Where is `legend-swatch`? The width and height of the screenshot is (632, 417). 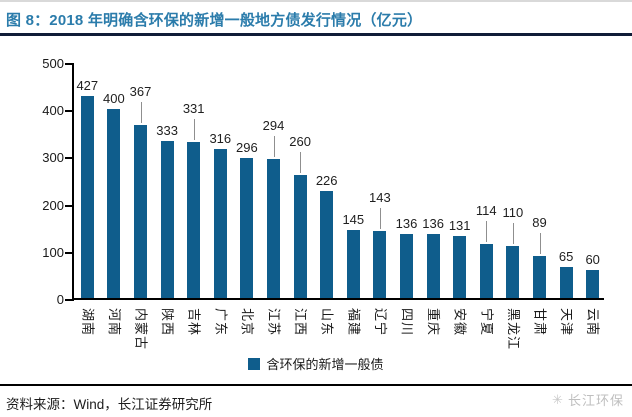 legend-swatch is located at coordinates (254, 363).